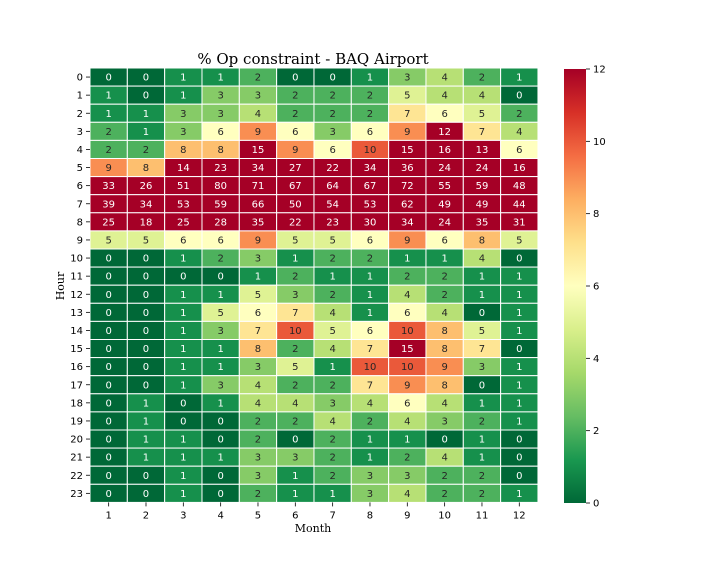  Describe the element at coordinates (599, 70) in the screenshot. I see `colorbar-tick-label: 12` at that location.